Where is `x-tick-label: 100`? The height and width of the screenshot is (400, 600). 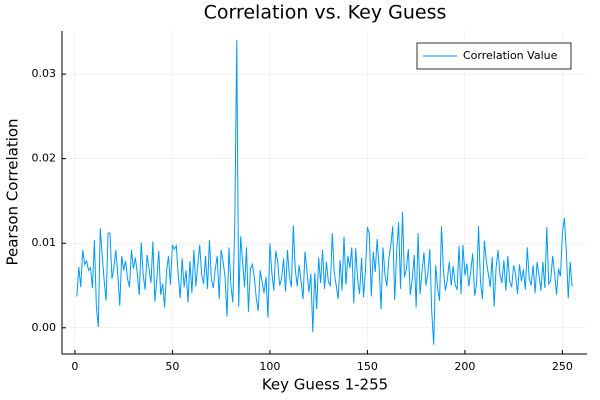 x-tick-label: 100 is located at coordinates (269, 366).